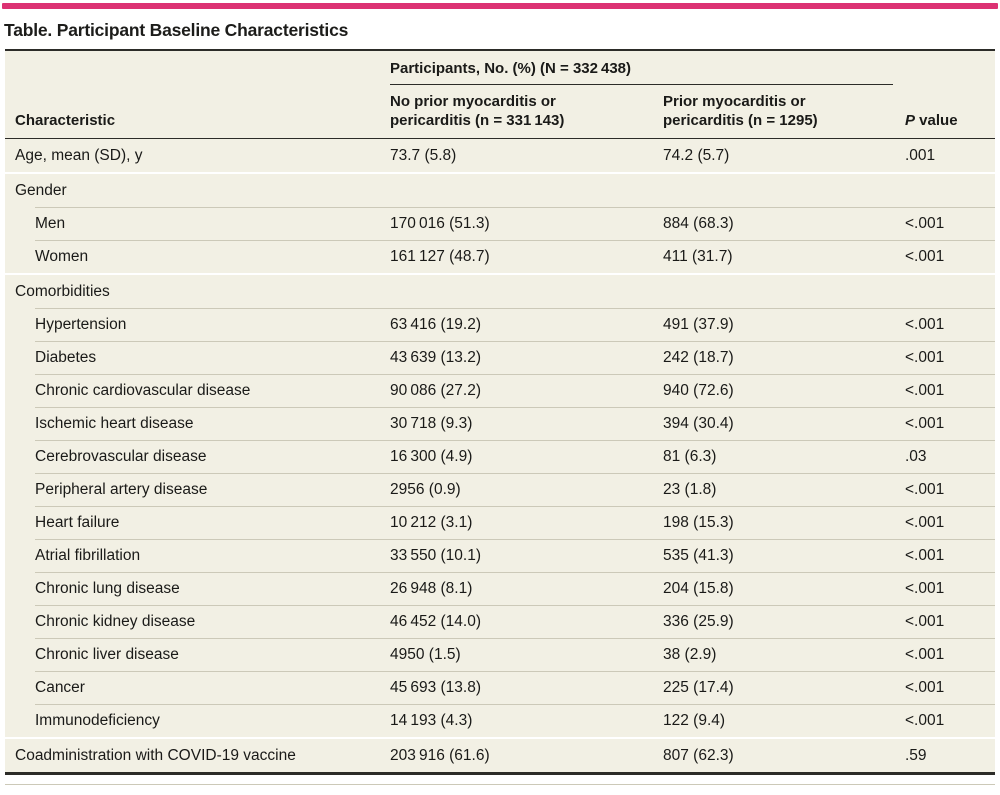 The image size is (1000, 795). What do you see at coordinates (77, 522) in the screenshot?
I see `row-label: Heart failure` at bounding box center [77, 522].